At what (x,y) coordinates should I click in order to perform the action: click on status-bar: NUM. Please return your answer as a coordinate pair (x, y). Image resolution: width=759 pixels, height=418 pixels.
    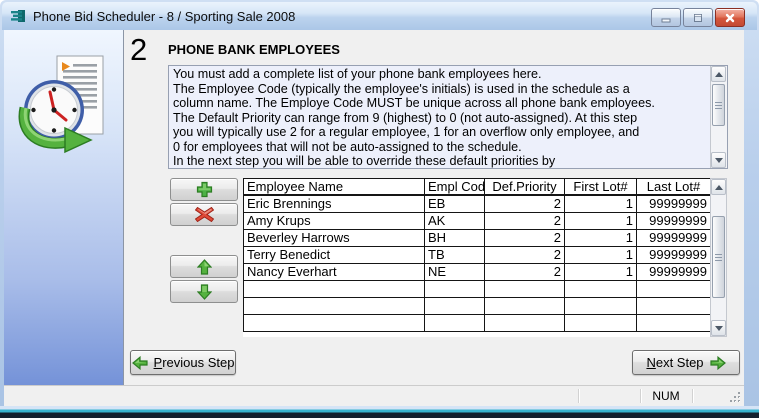
    Looking at the image, I should click on (374, 395).